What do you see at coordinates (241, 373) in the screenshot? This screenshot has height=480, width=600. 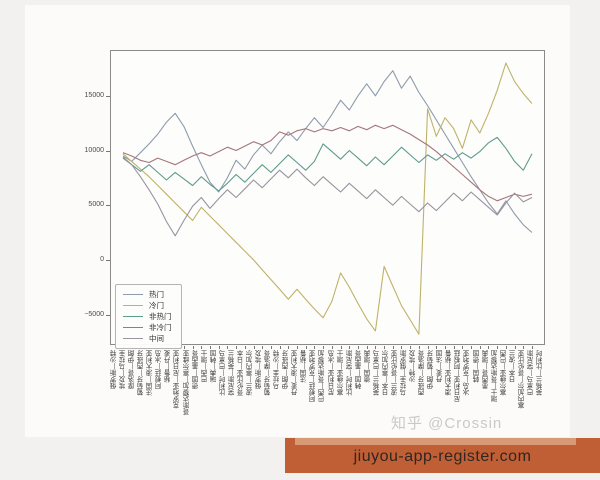 I see `x-axis-label: 哥伦比亚—日本` at bounding box center [241, 373].